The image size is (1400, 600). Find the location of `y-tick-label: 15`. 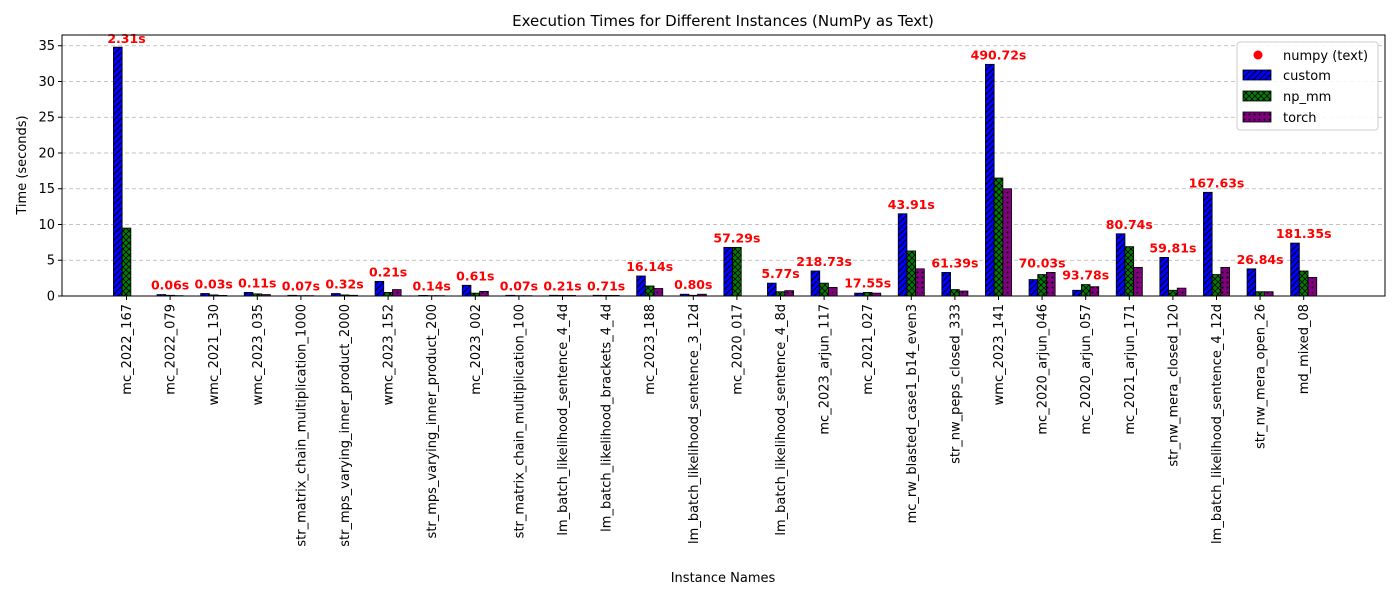

y-tick-label: 15 is located at coordinates (46, 189).